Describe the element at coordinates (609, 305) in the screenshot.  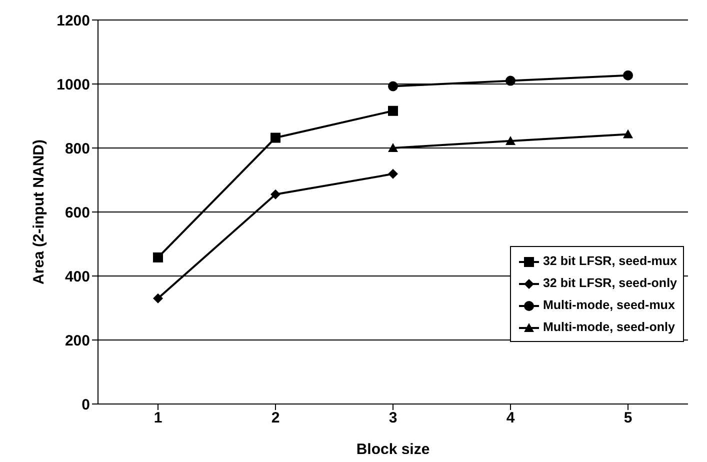
I see `legend-label: Multi-mode, seed-mux` at that location.